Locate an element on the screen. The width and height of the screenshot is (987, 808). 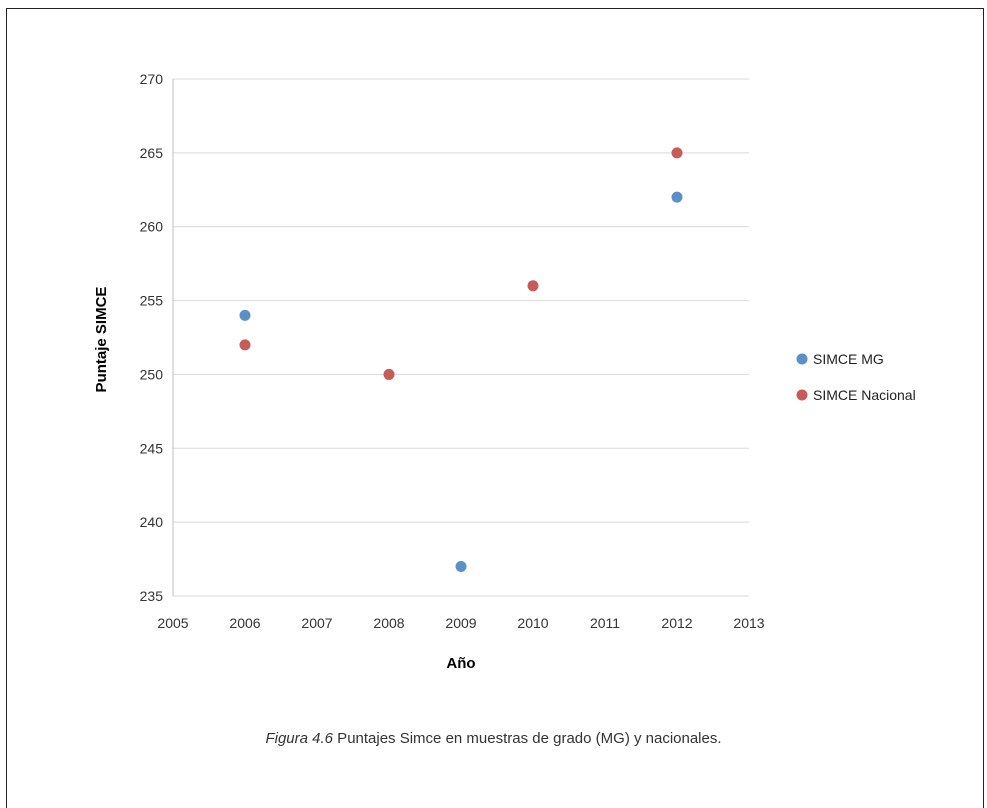
legend-label-mg: SIMCE MG is located at coordinates (848, 359).